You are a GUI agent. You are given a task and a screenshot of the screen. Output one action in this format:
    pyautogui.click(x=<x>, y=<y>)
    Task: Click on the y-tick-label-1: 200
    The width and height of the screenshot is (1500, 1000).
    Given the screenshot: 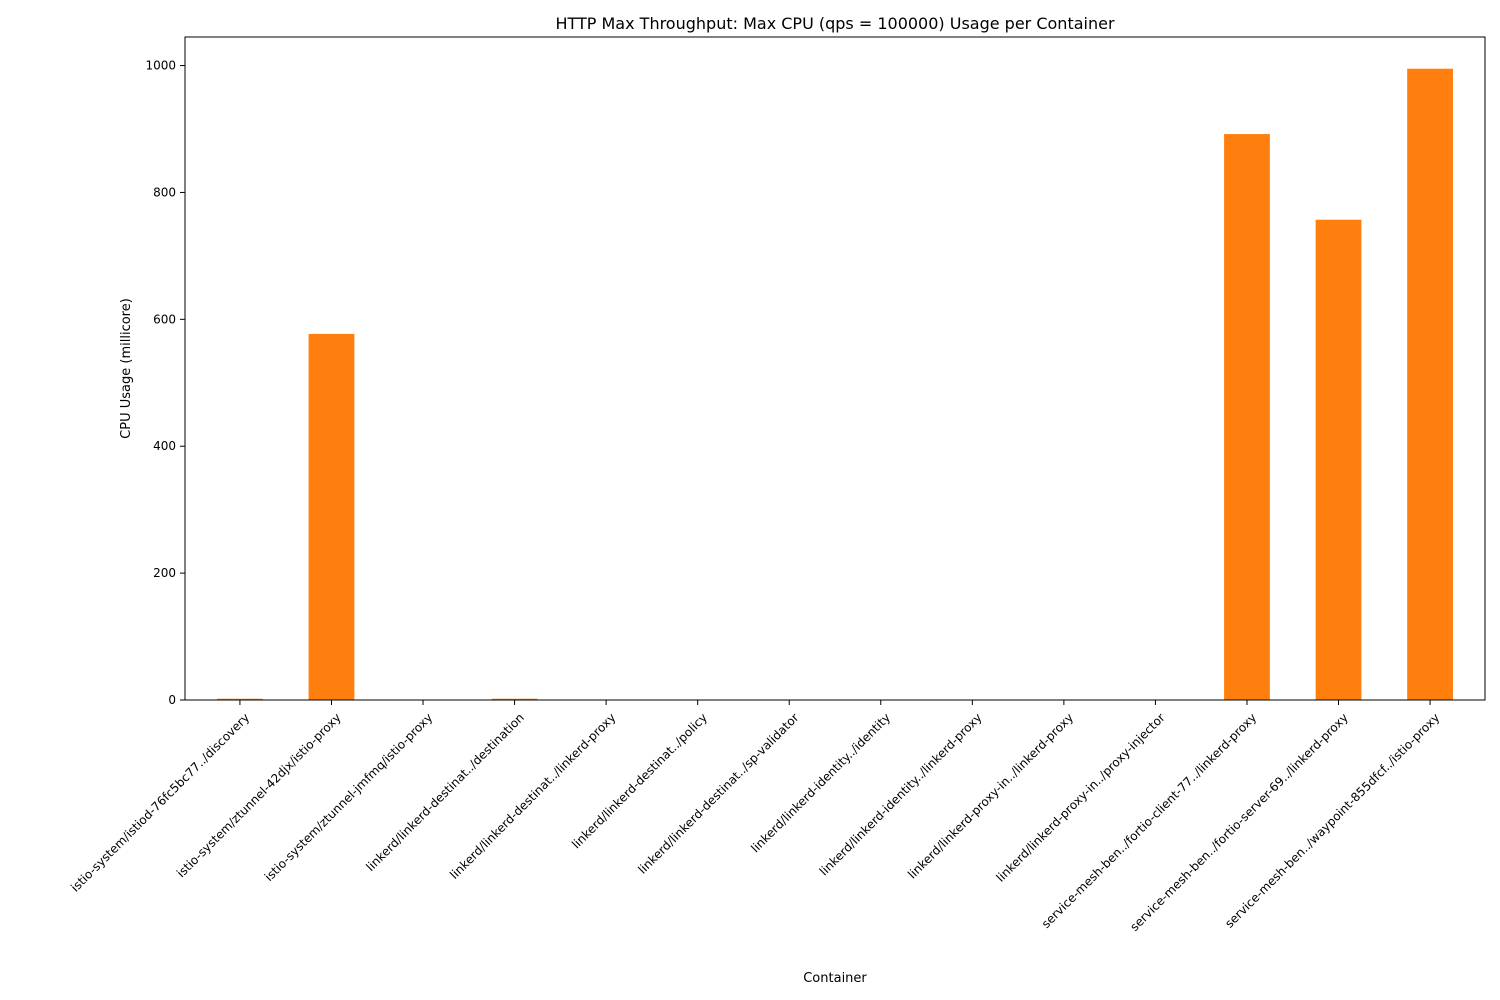 What is the action you would take?
    pyautogui.click(x=164, y=573)
    